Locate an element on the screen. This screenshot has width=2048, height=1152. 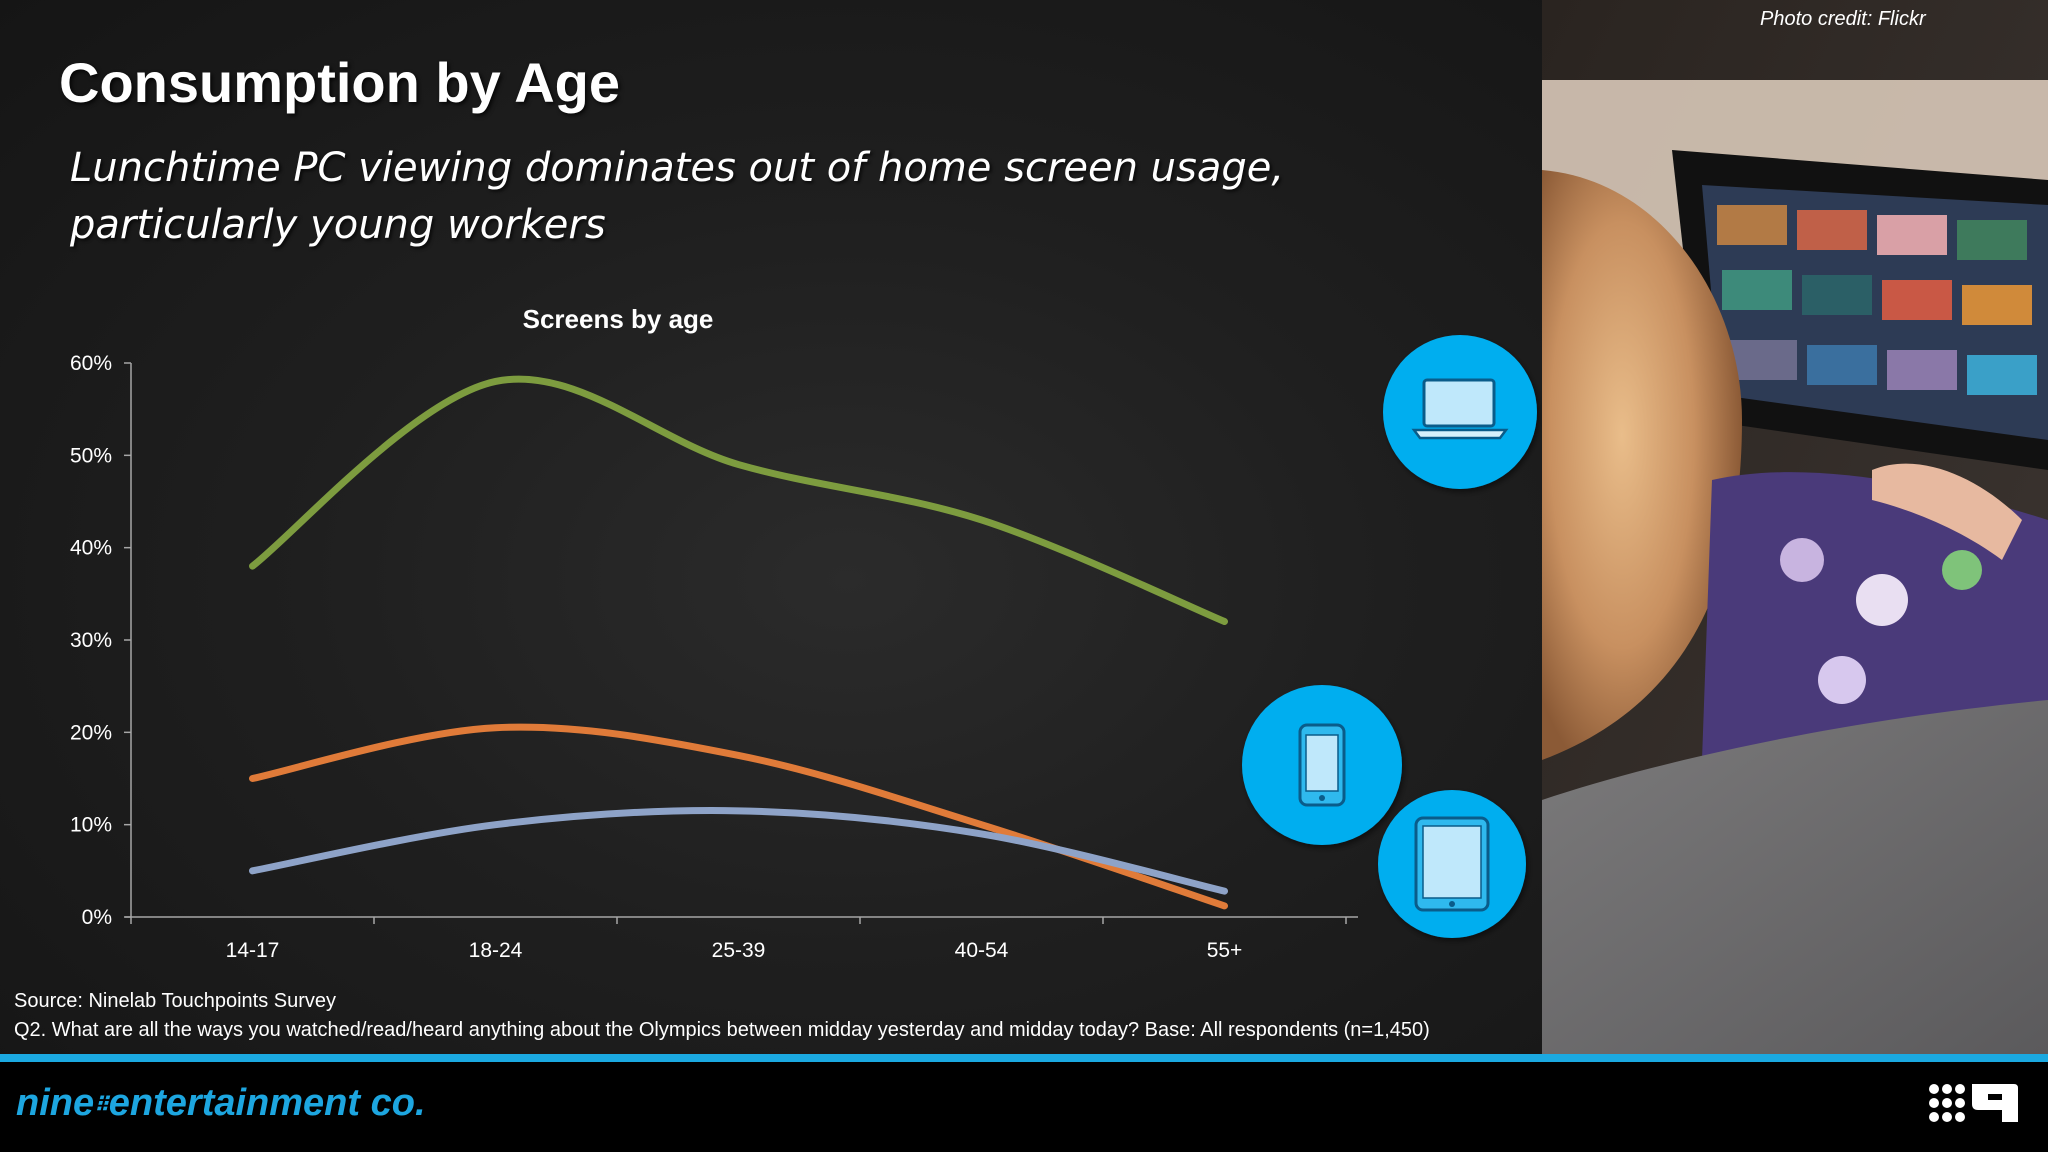
logo-prefix: nine is located at coordinates (55, 1103).